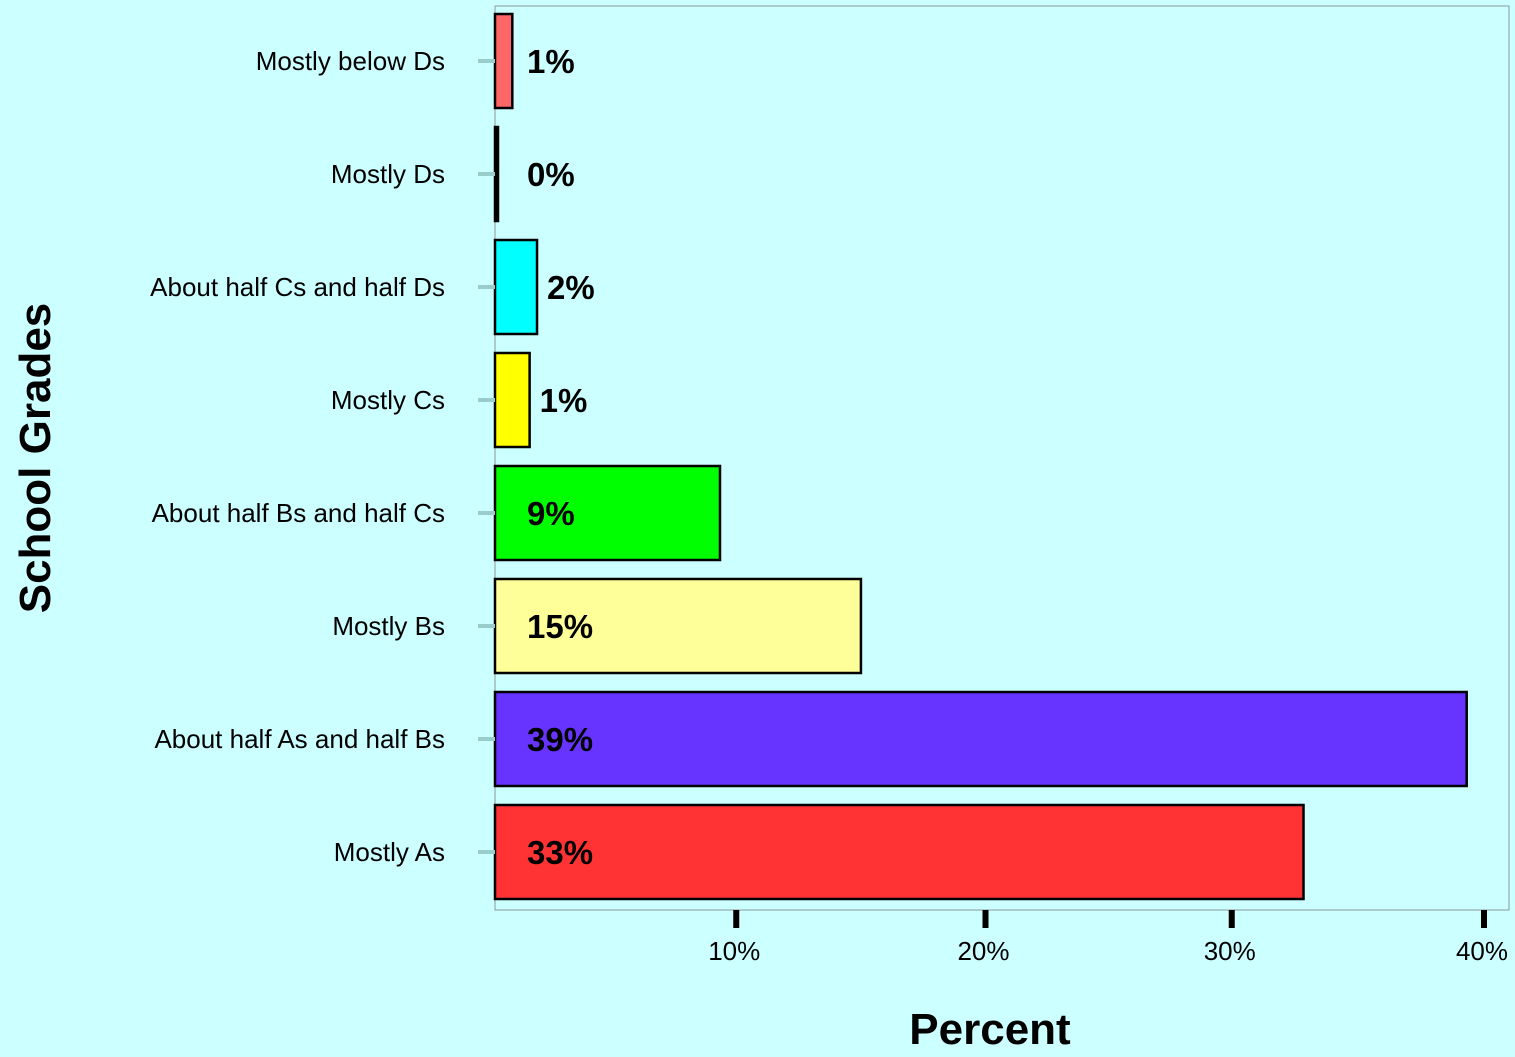  Describe the element at coordinates (560, 626) in the screenshot. I see `value-label: 15%` at that location.